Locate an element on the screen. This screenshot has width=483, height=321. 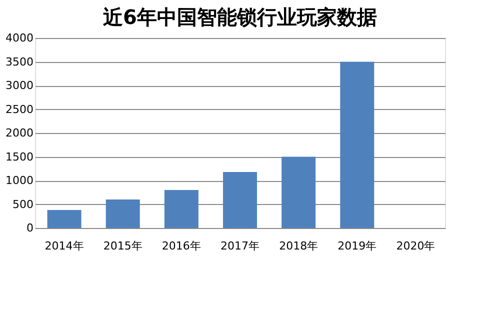
y-tick-label: 1500 is located at coordinates (20, 157).